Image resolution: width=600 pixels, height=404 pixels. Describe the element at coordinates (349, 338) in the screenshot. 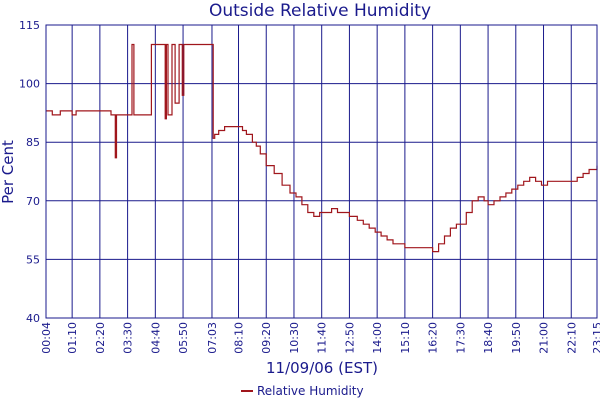

I see `x-tick-label: 12:50` at that location.